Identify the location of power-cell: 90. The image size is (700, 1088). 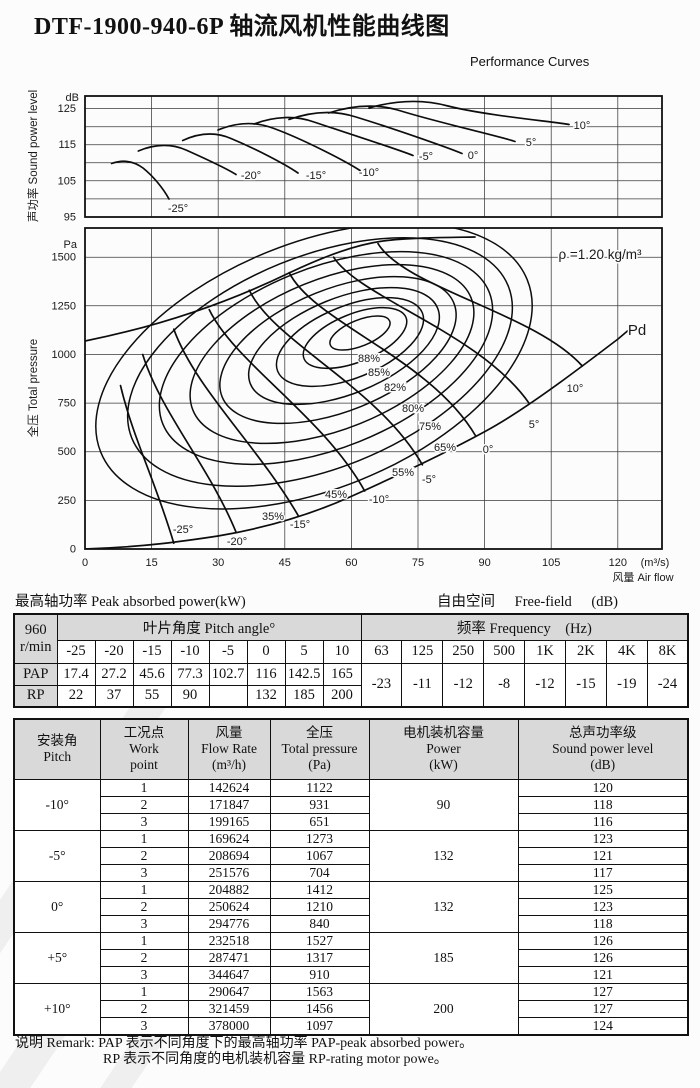
(443, 804).